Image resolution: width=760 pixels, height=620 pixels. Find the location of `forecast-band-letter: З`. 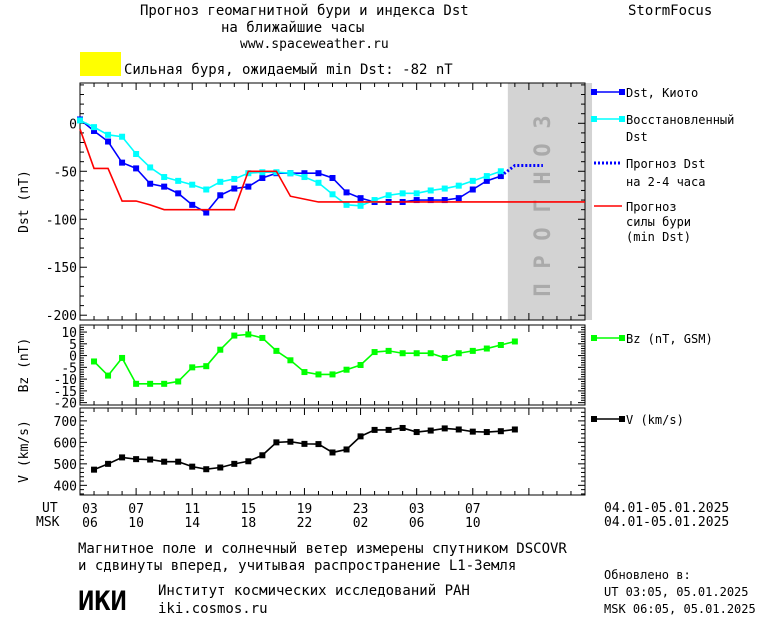

forecast-band-letter: З is located at coordinates (543, 121).